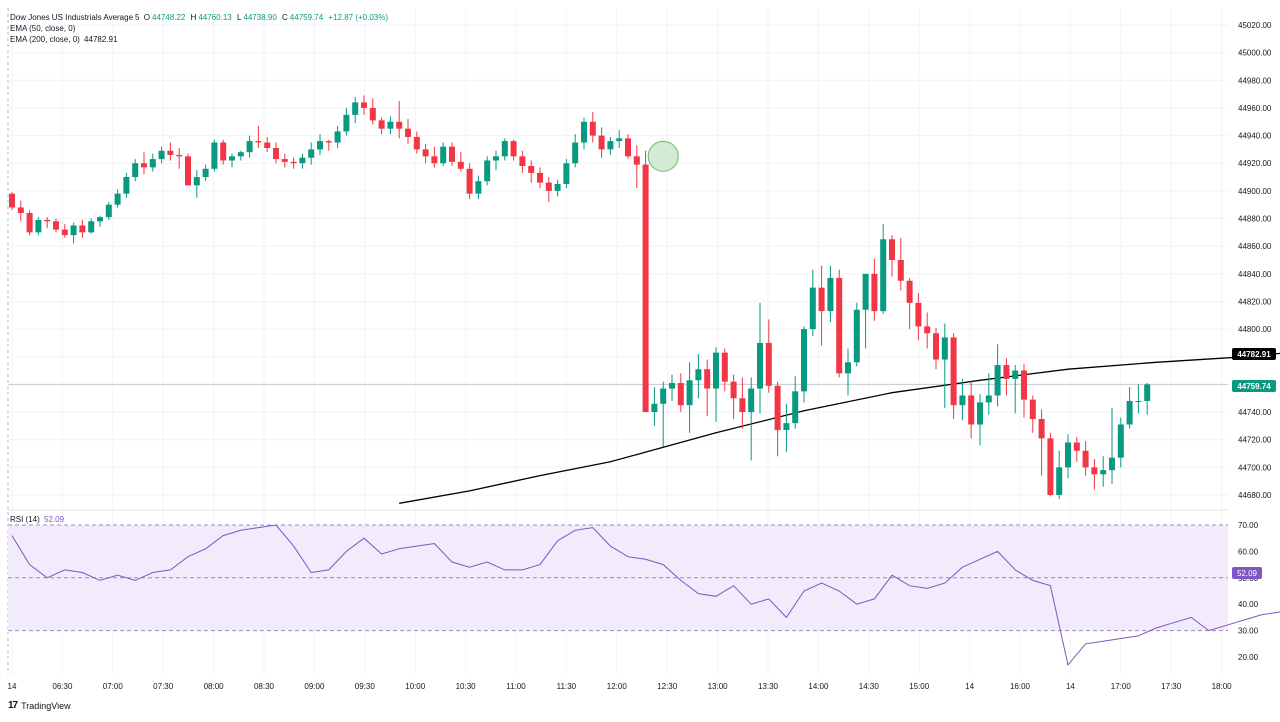  What do you see at coordinates (1248, 604) in the screenshot?
I see `rsi-tick-label: 40.00` at bounding box center [1248, 604].